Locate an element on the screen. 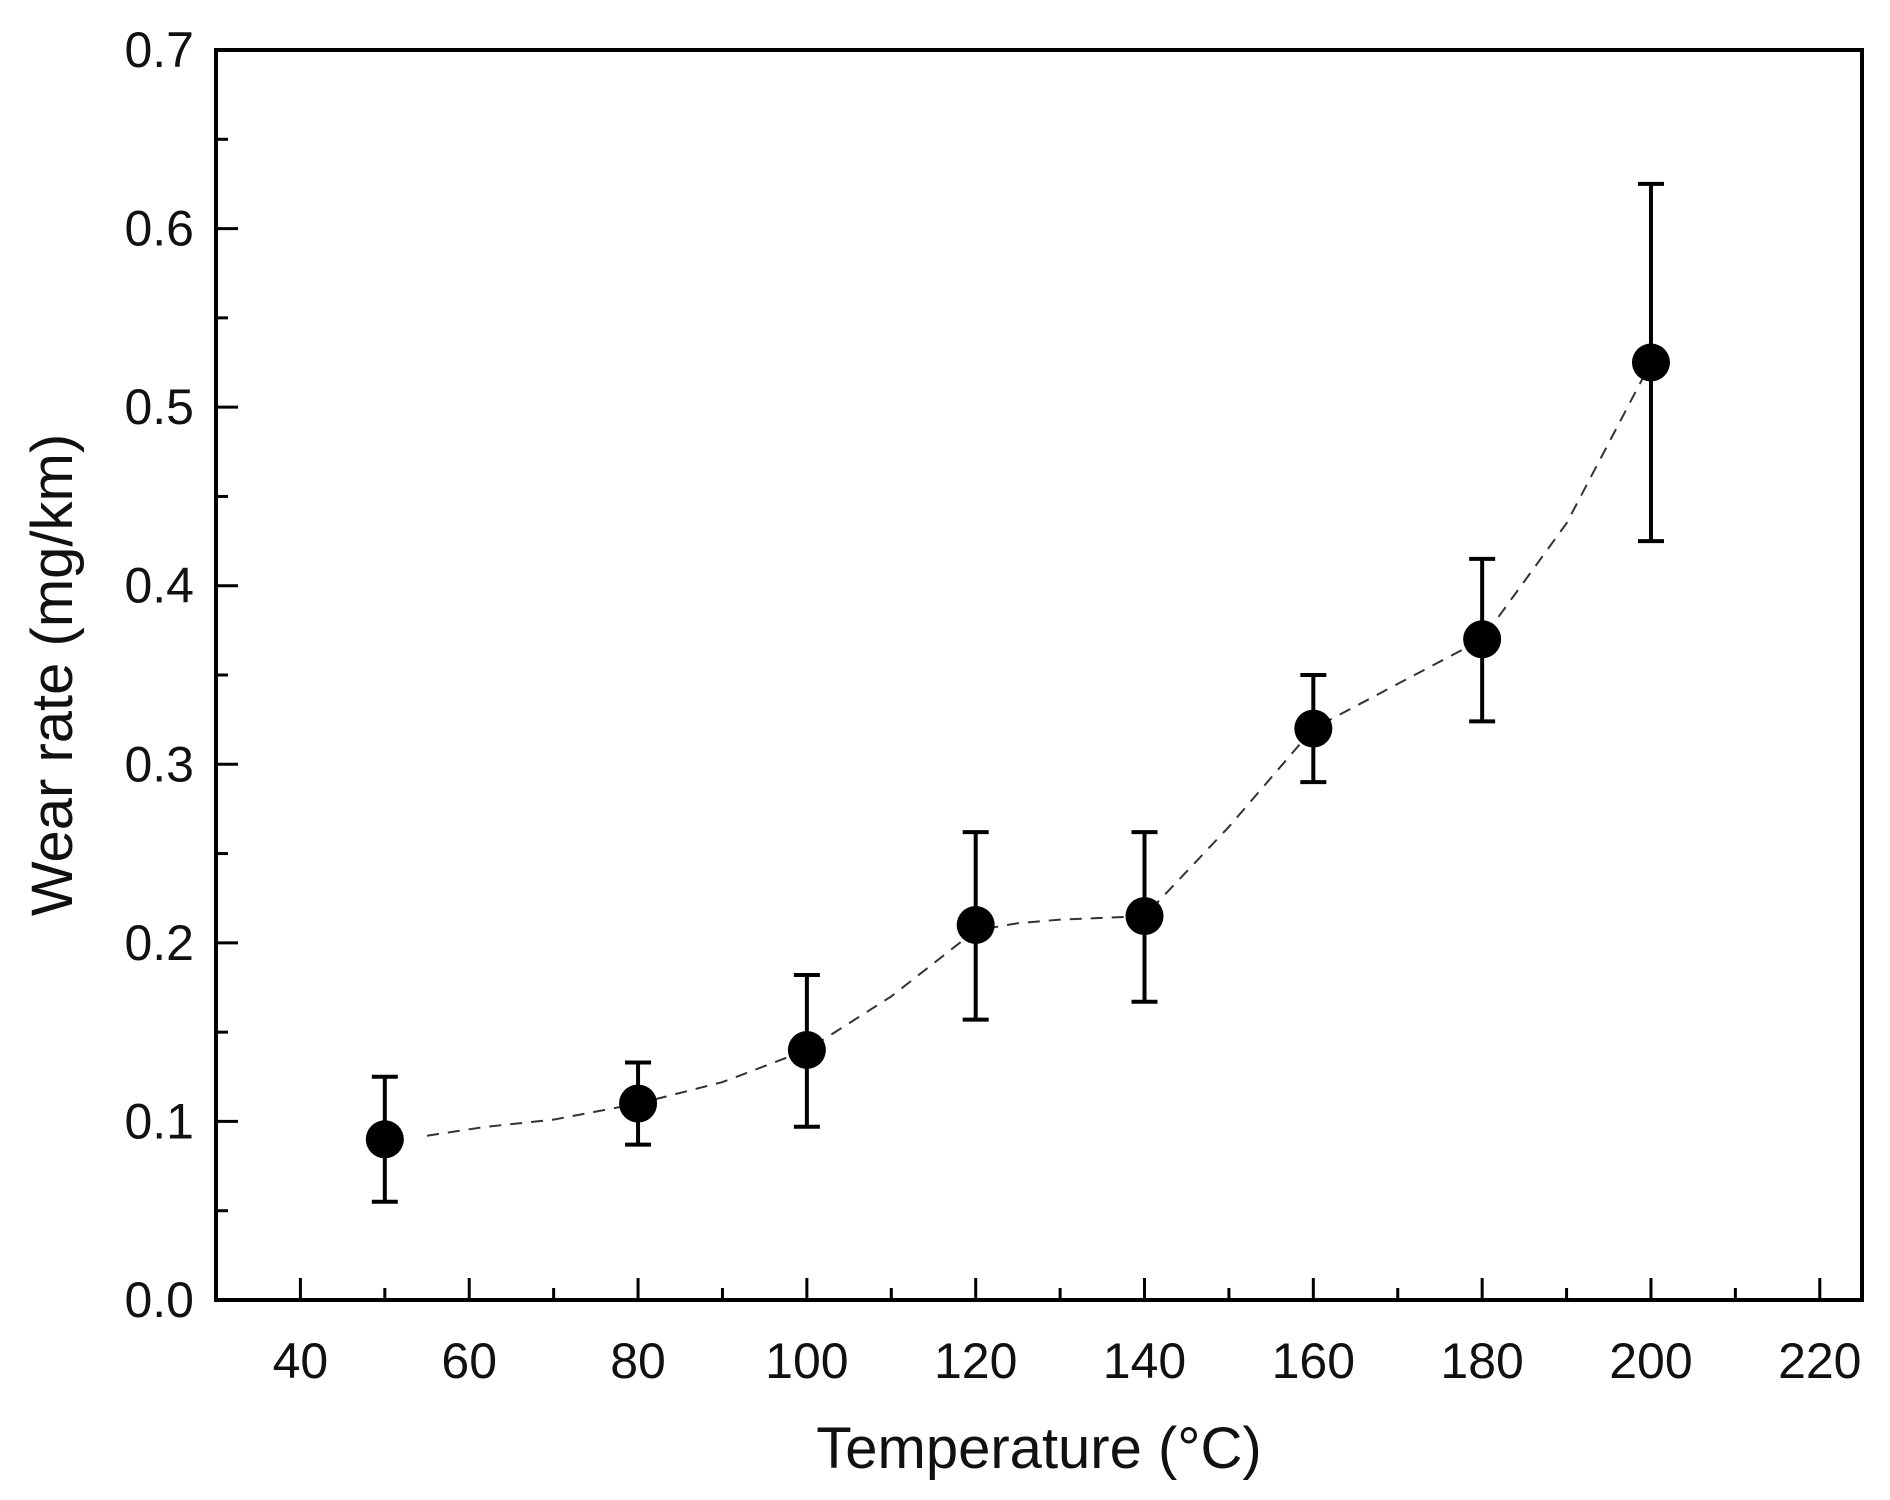 The height and width of the screenshot is (1500, 1890). x-tick-label: 40 is located at coordinates (301, 1361).